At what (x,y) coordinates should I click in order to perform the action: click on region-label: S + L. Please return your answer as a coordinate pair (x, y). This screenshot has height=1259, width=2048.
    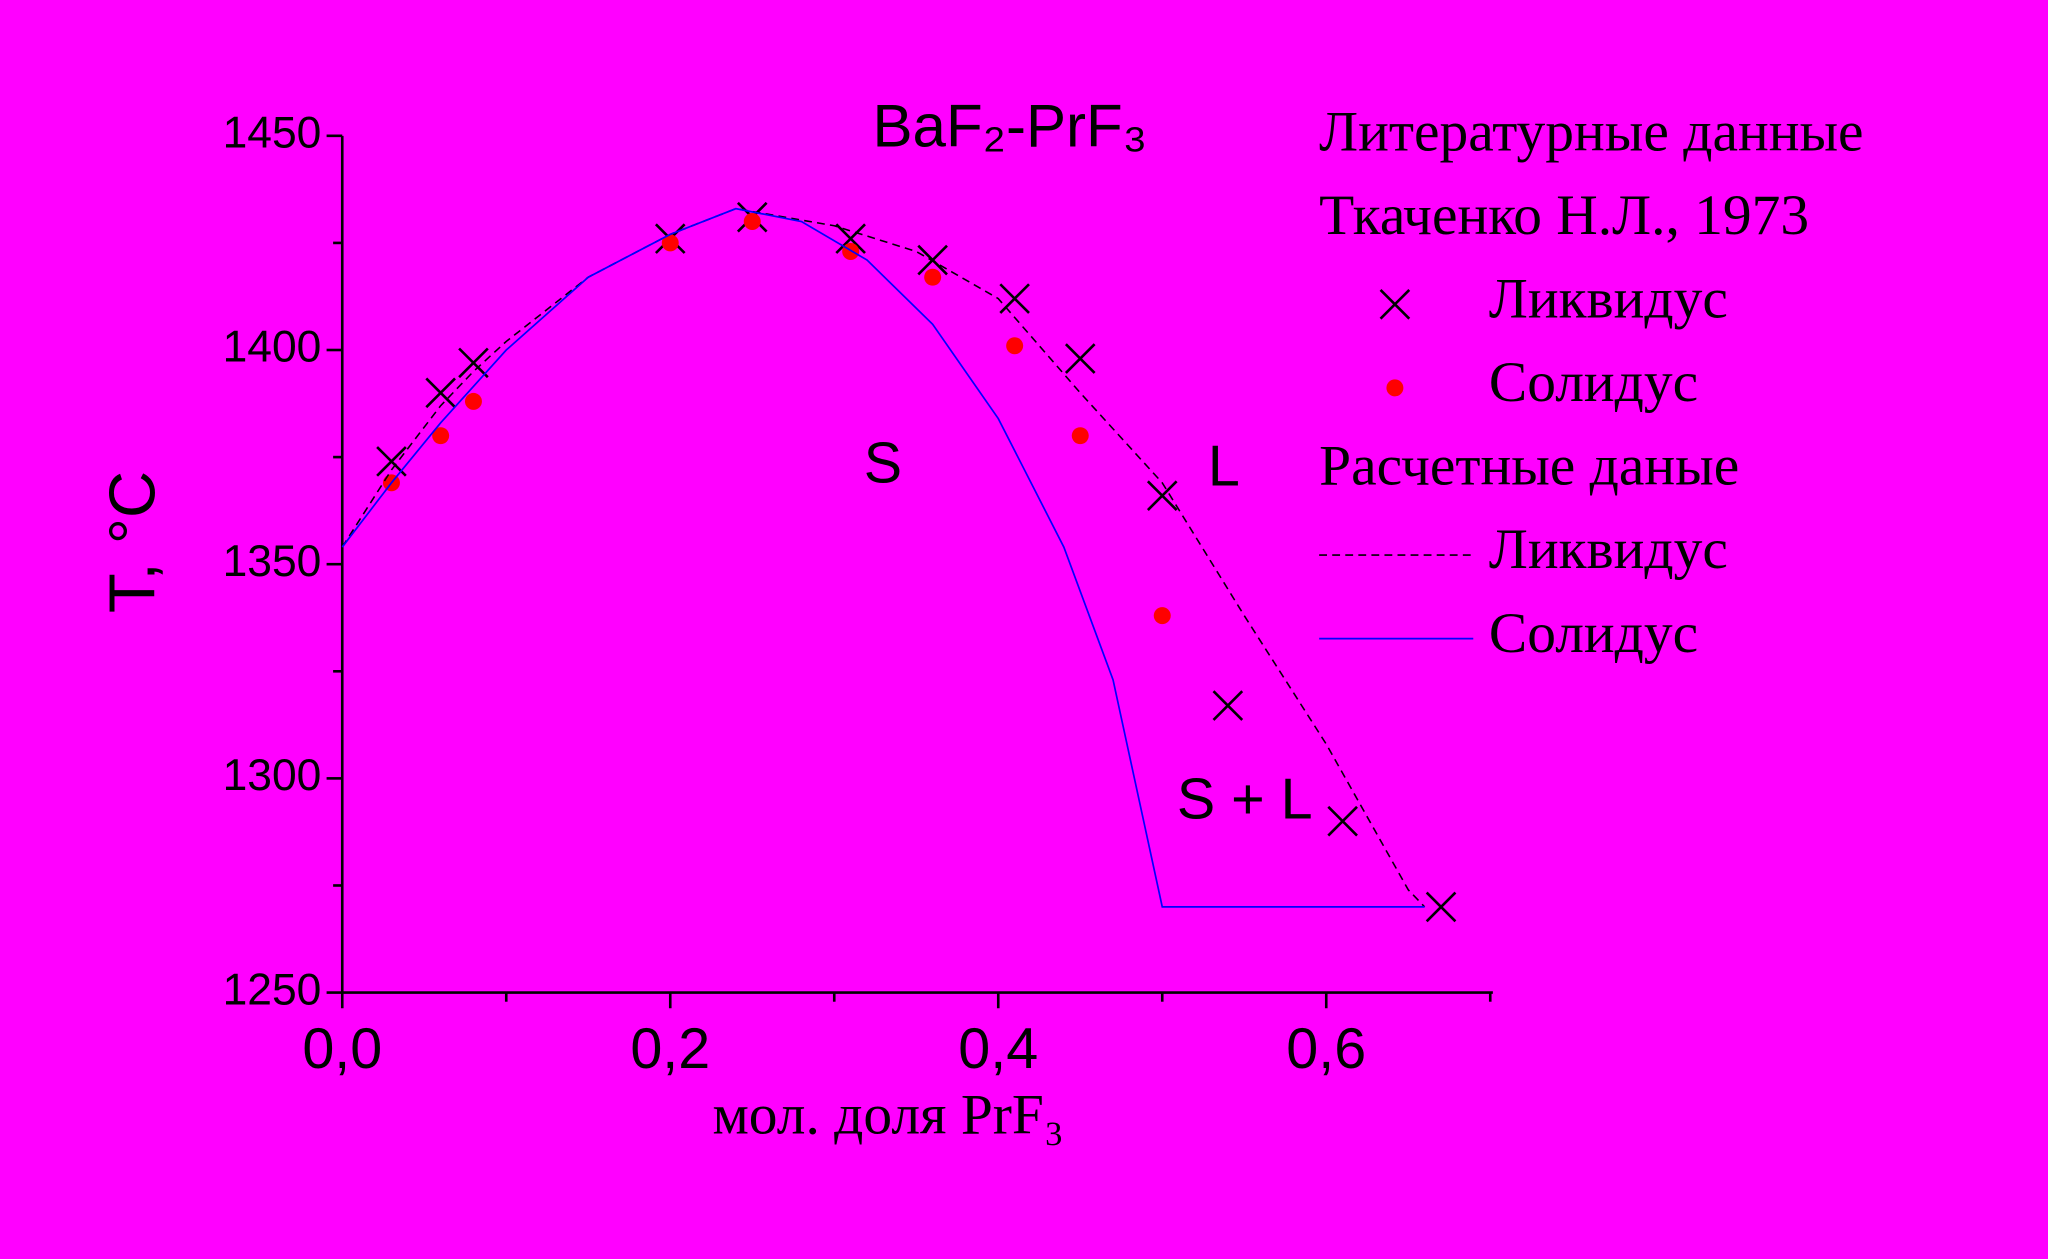
    Looking at the image, I should click on (1245, 799).